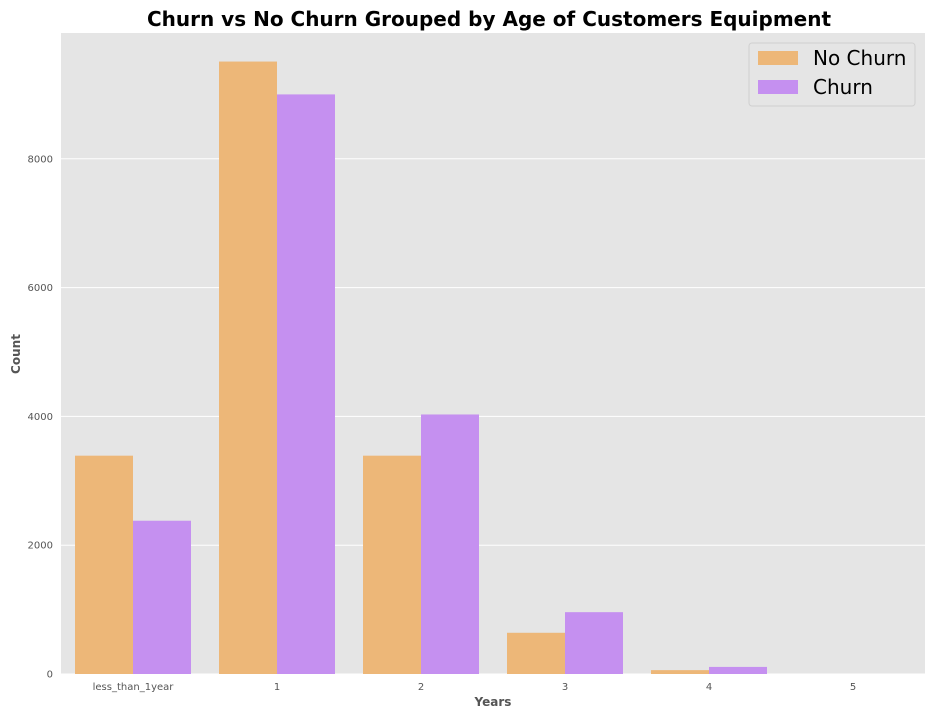 This screenshot has width=936, height=720. What do you see at coordinates (565, 687) in the screenshot?
I see `x-tick-label: 3` at bounding box center [565, 687].